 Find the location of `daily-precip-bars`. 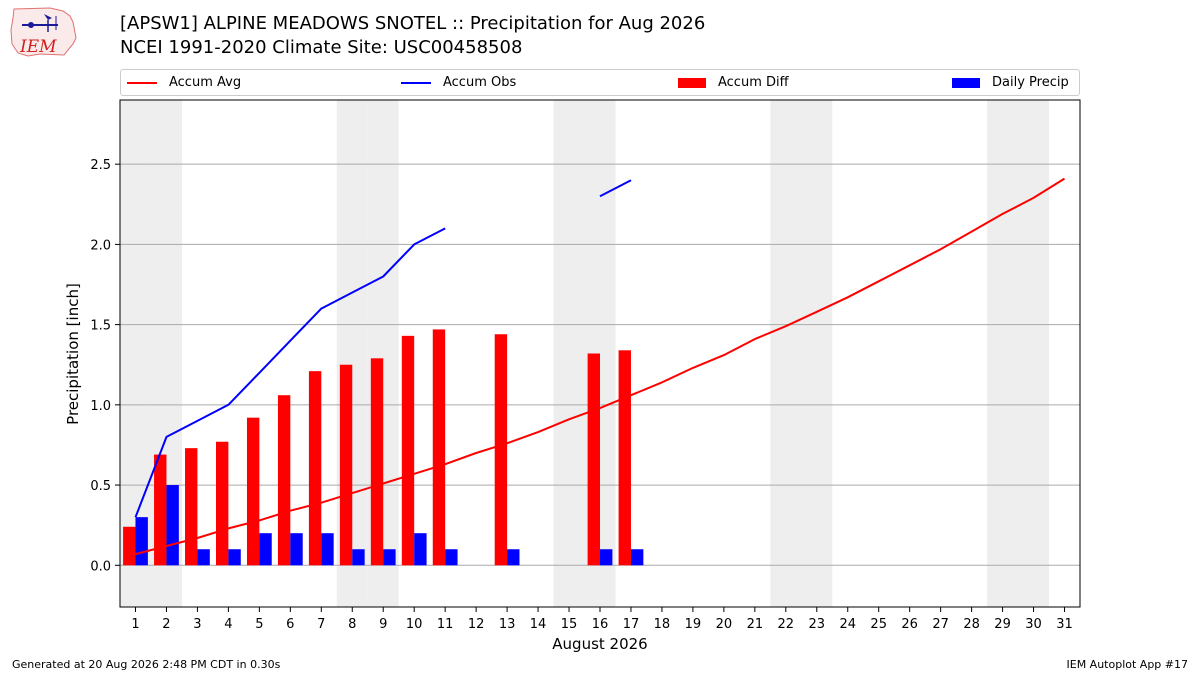

daily-precip-bars is located at coordinates (389, 525).